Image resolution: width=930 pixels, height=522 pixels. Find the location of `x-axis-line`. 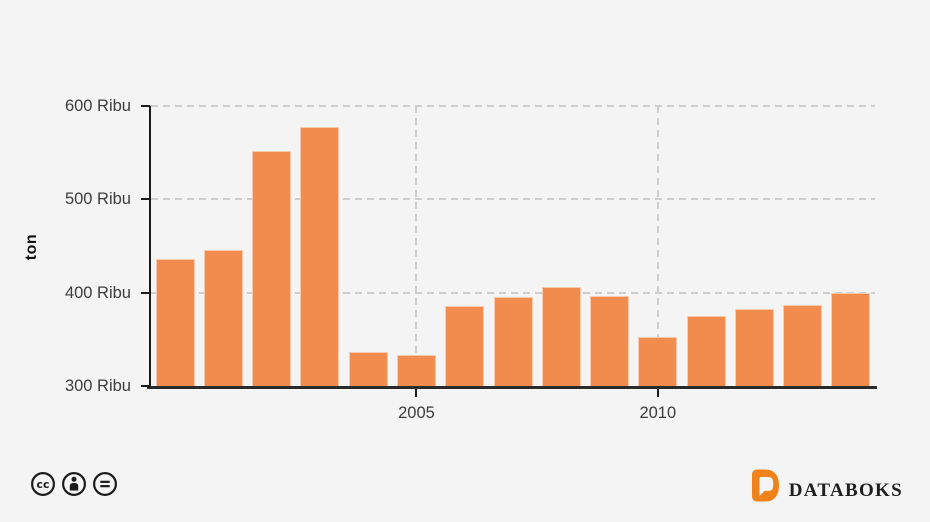

x-axis-line is located at coordinates (512, 387).